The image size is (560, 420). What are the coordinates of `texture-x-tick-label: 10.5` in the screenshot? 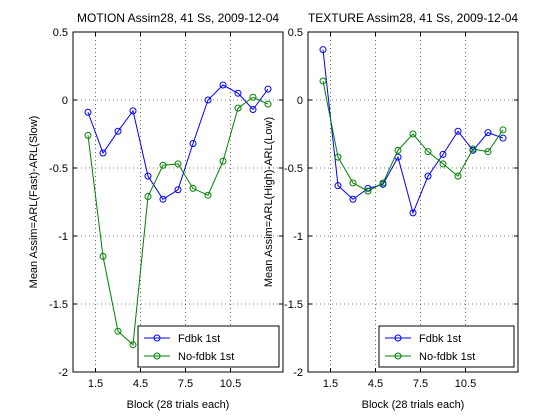 It's located at (465, 384).